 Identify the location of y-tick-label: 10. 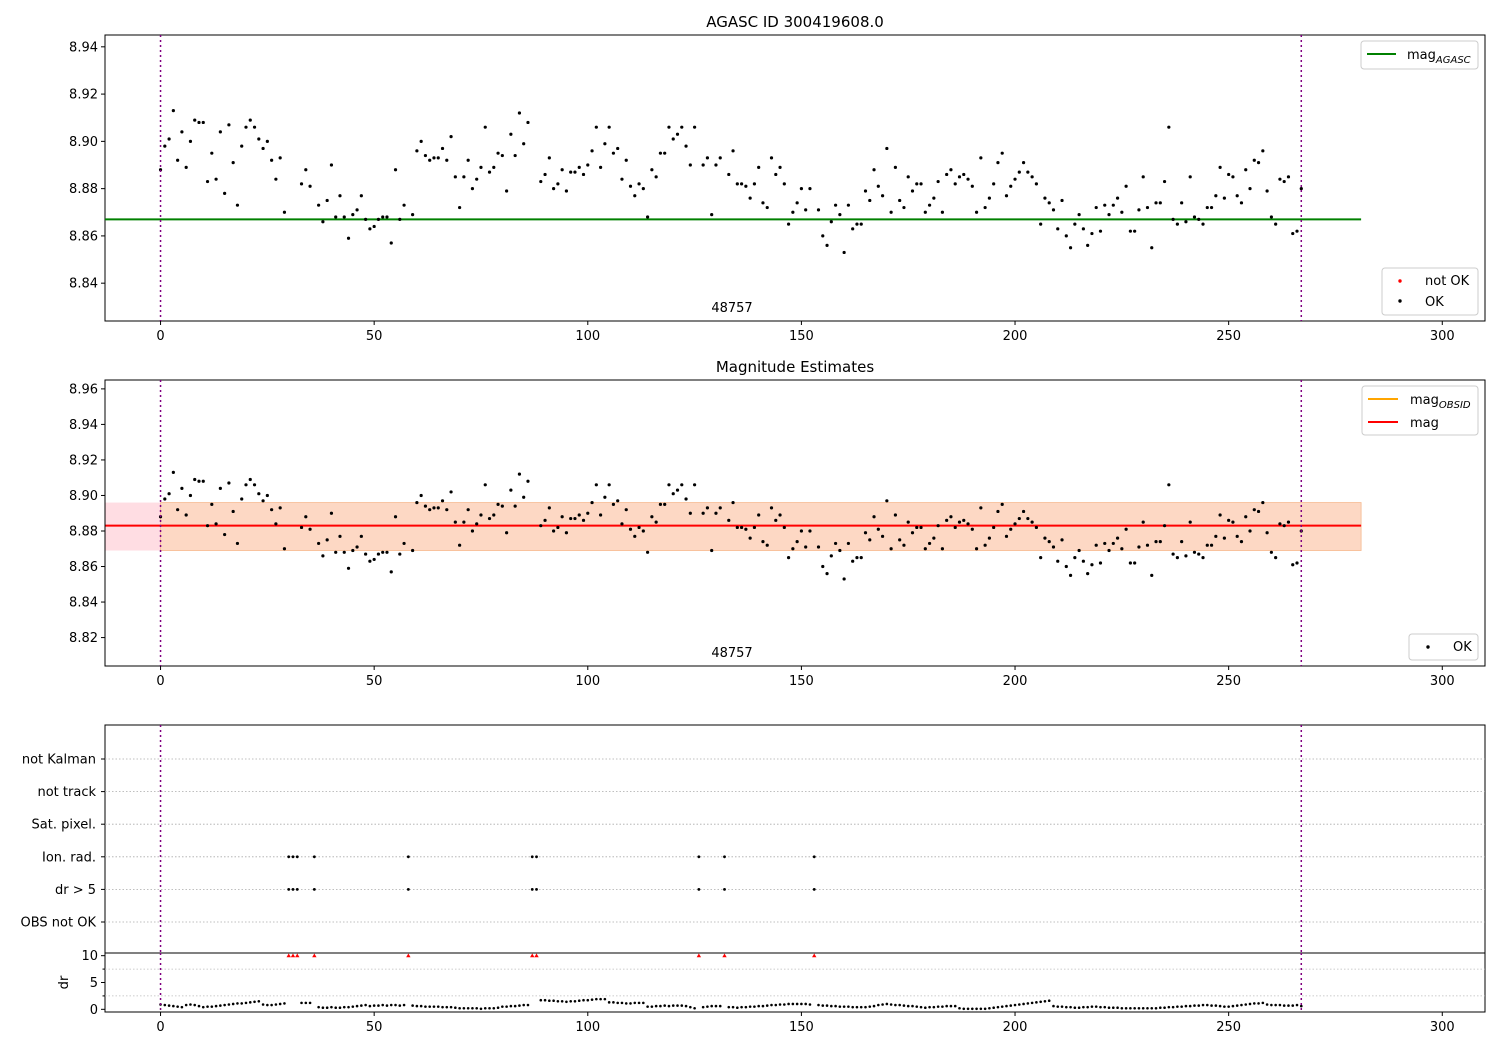
(89, 956).